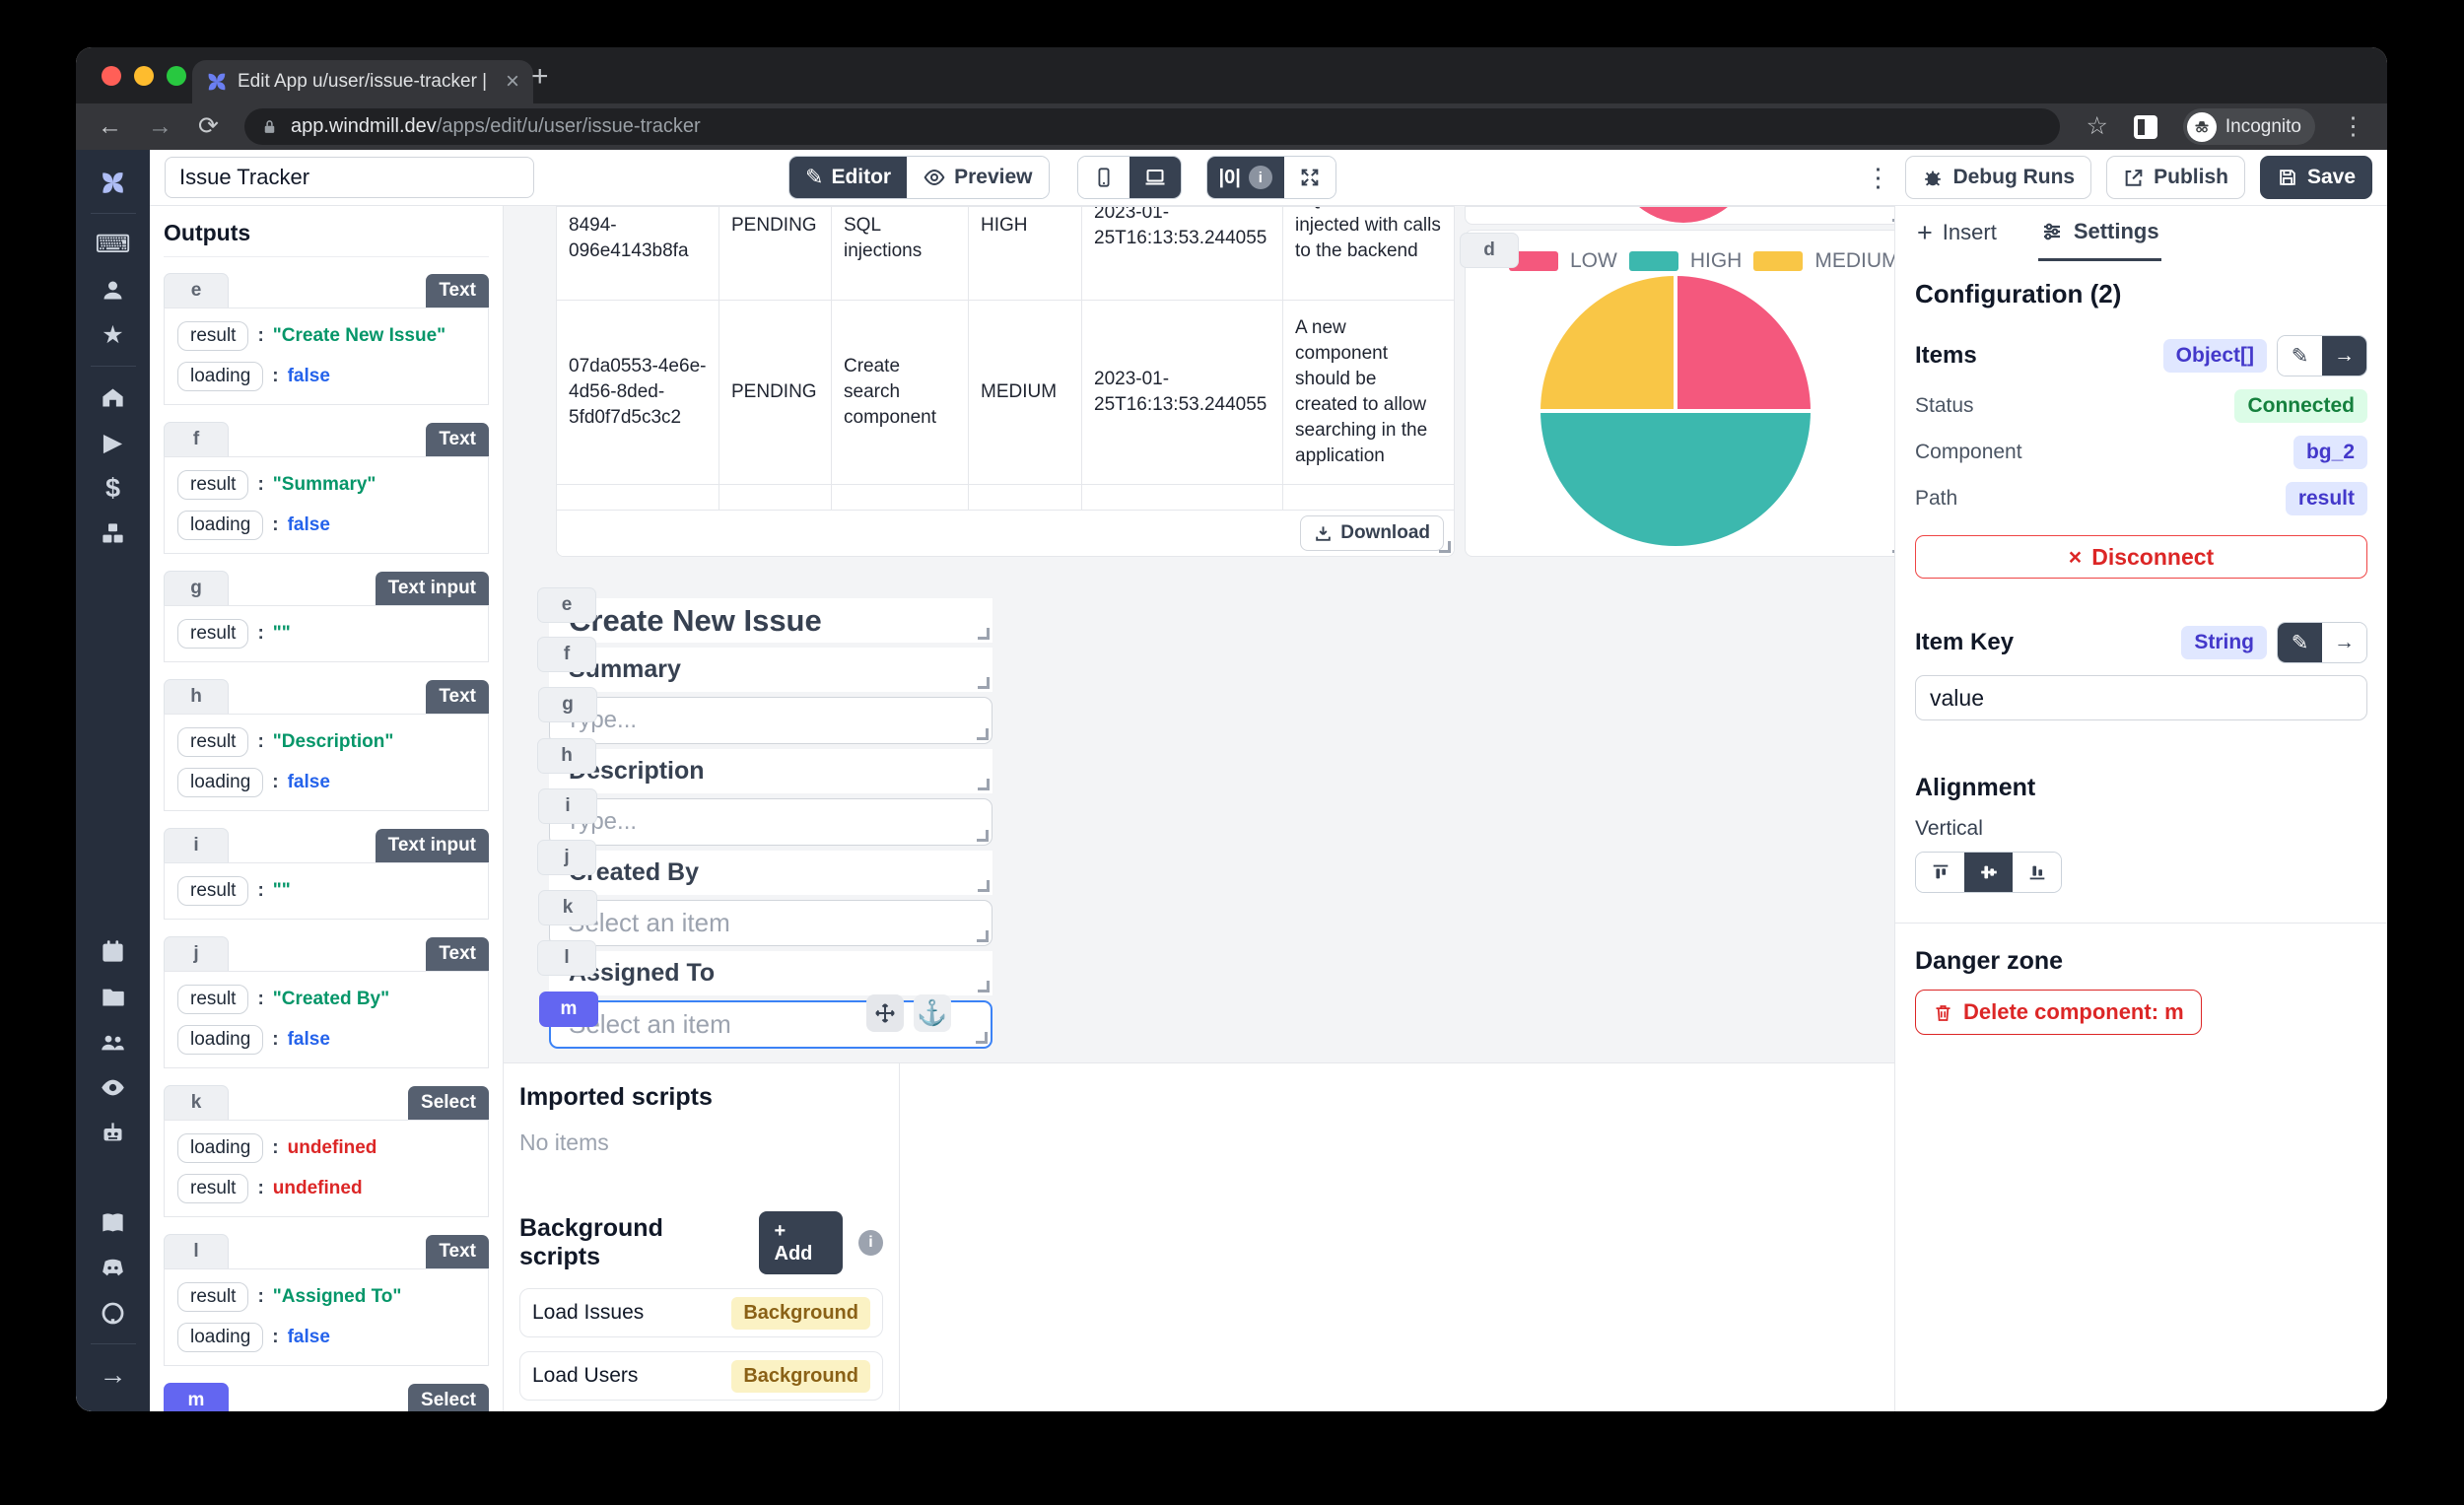 The width and height of the screenshot is (2464, 1505). I want to click on tab-settings: Settings, so click(2099, 233).